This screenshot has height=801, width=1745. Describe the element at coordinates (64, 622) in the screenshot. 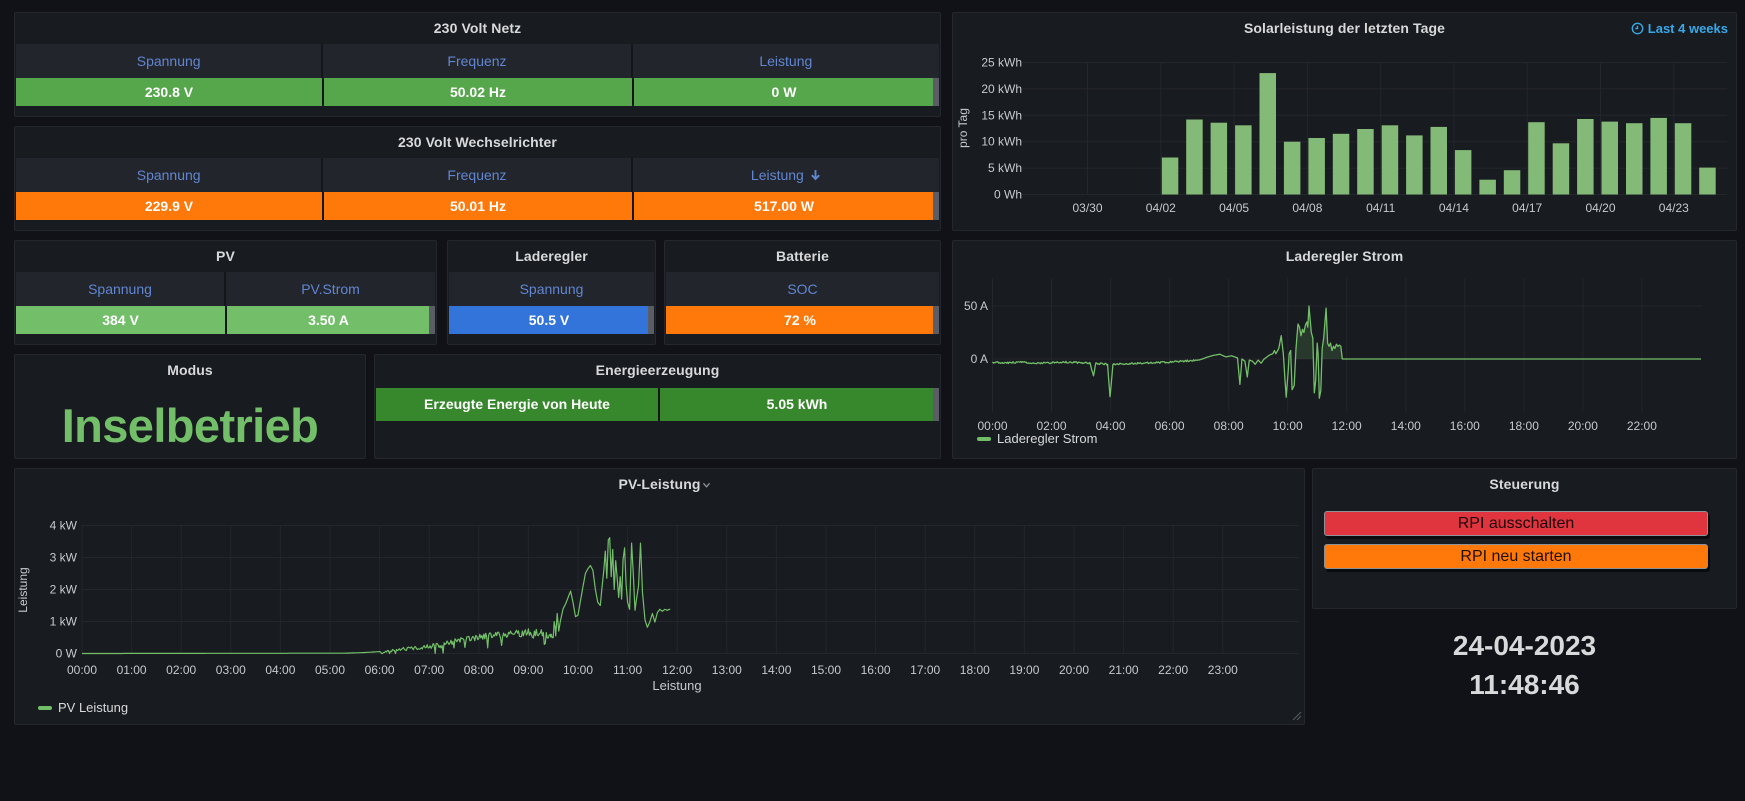

I see `svg-text: 1 kW` at that location.